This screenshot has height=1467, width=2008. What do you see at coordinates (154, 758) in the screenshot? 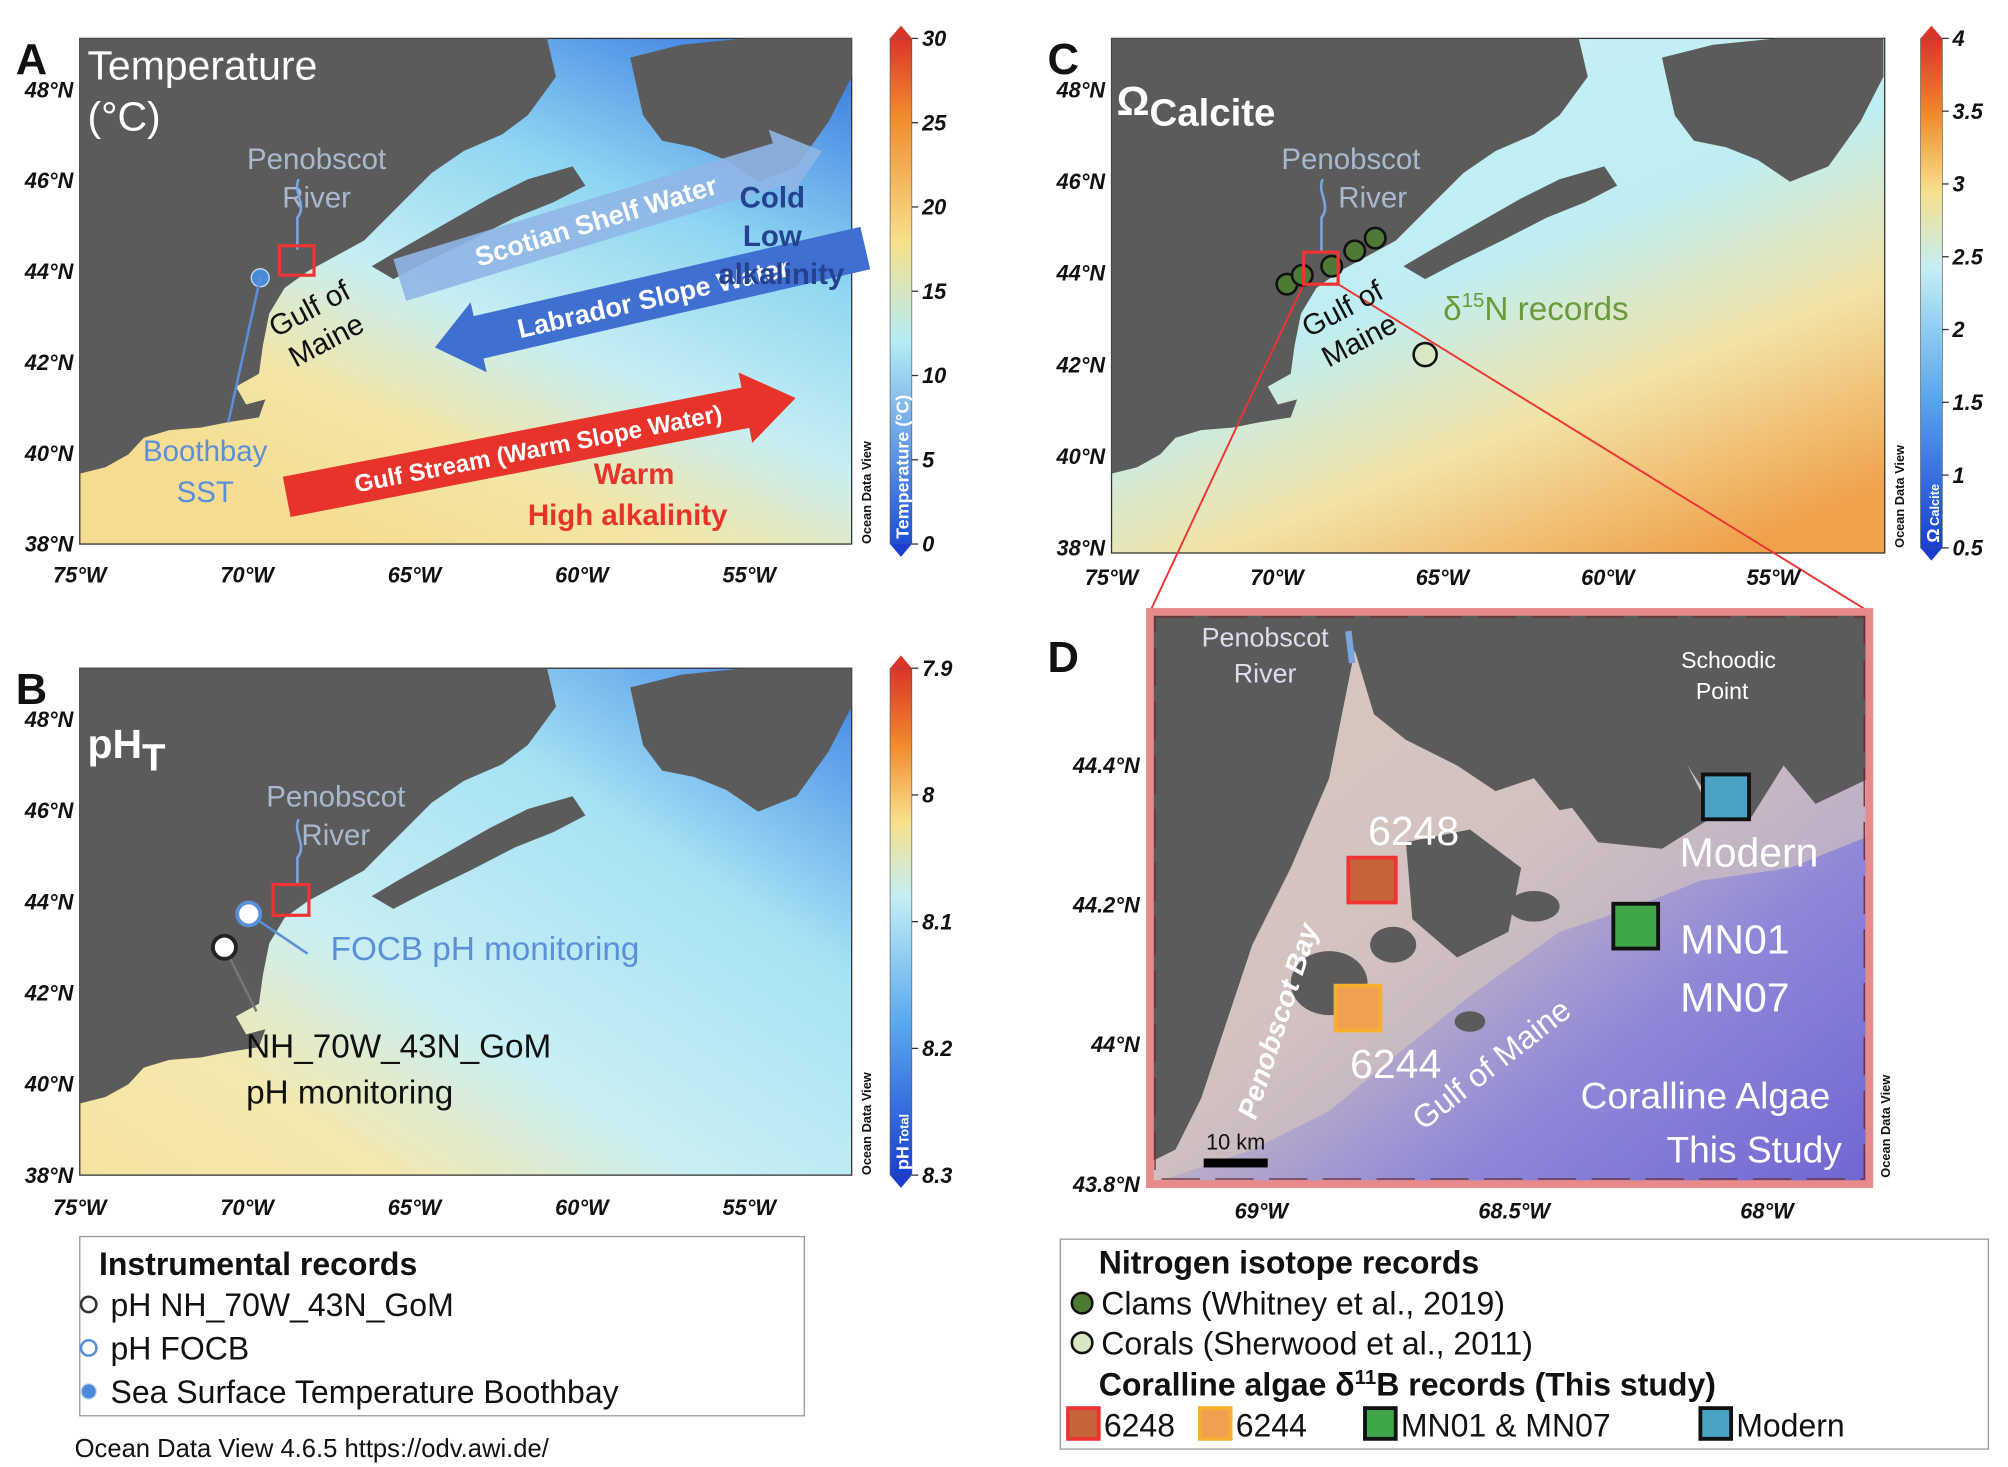
I see `title-sub: T` at bounding box center [154, 758].